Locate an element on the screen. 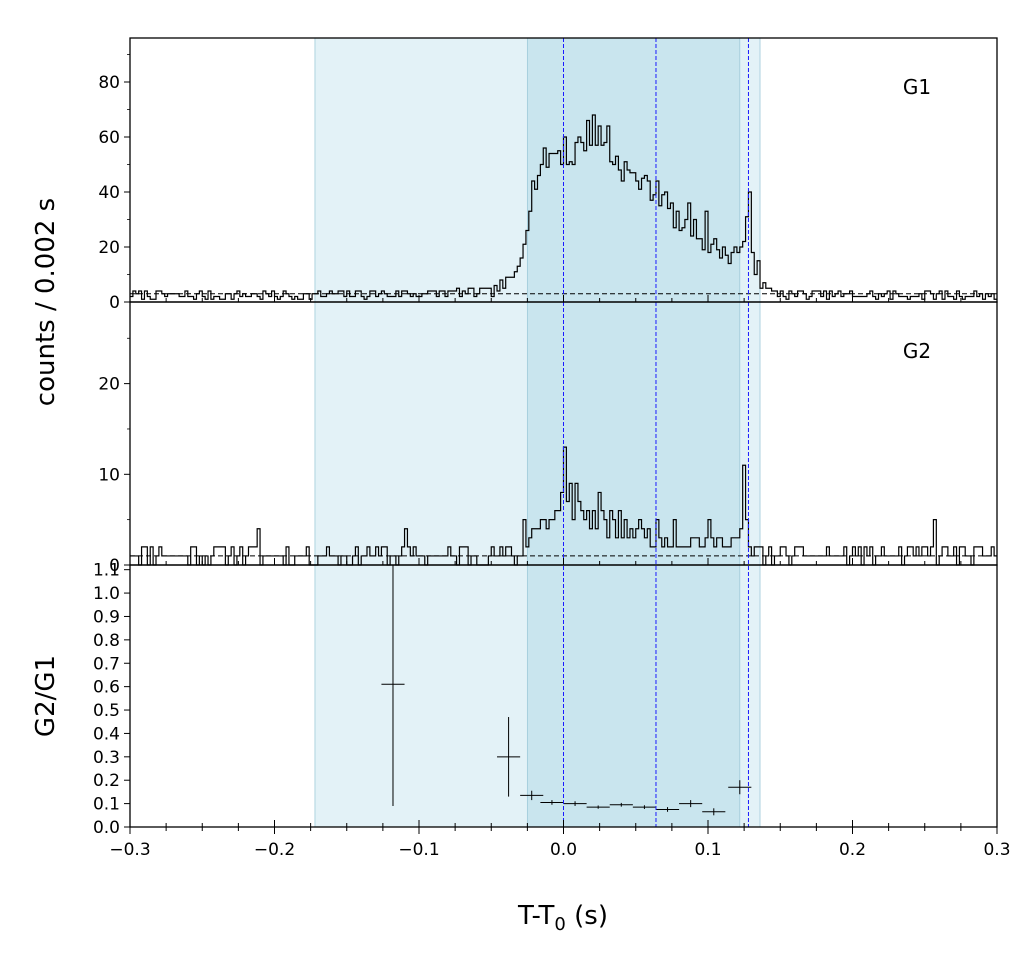 The image size is (1034, 965). y-tick-label: 40 is located at coordinates (109, 193).